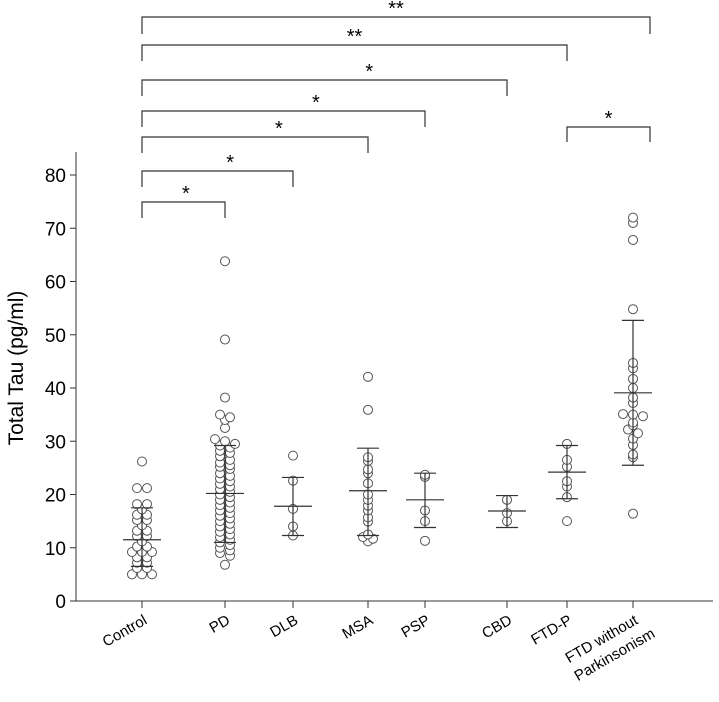  I want to click on x-category-label: PD, so click(219, 624).